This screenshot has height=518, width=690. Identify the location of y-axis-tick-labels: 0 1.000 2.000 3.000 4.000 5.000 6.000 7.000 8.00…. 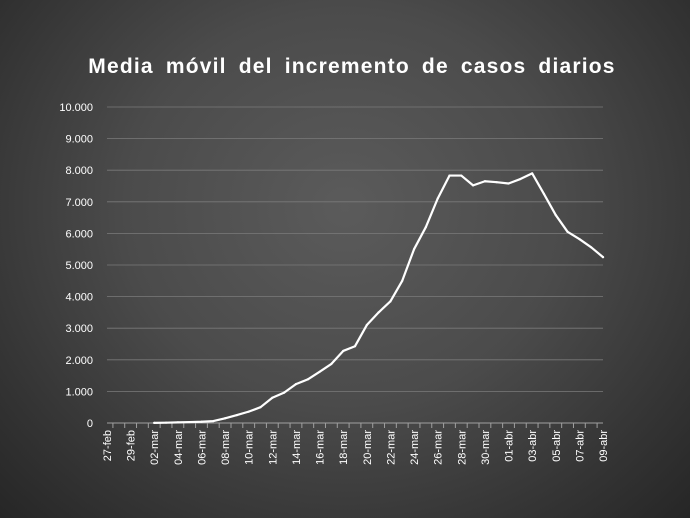
(76, 266).